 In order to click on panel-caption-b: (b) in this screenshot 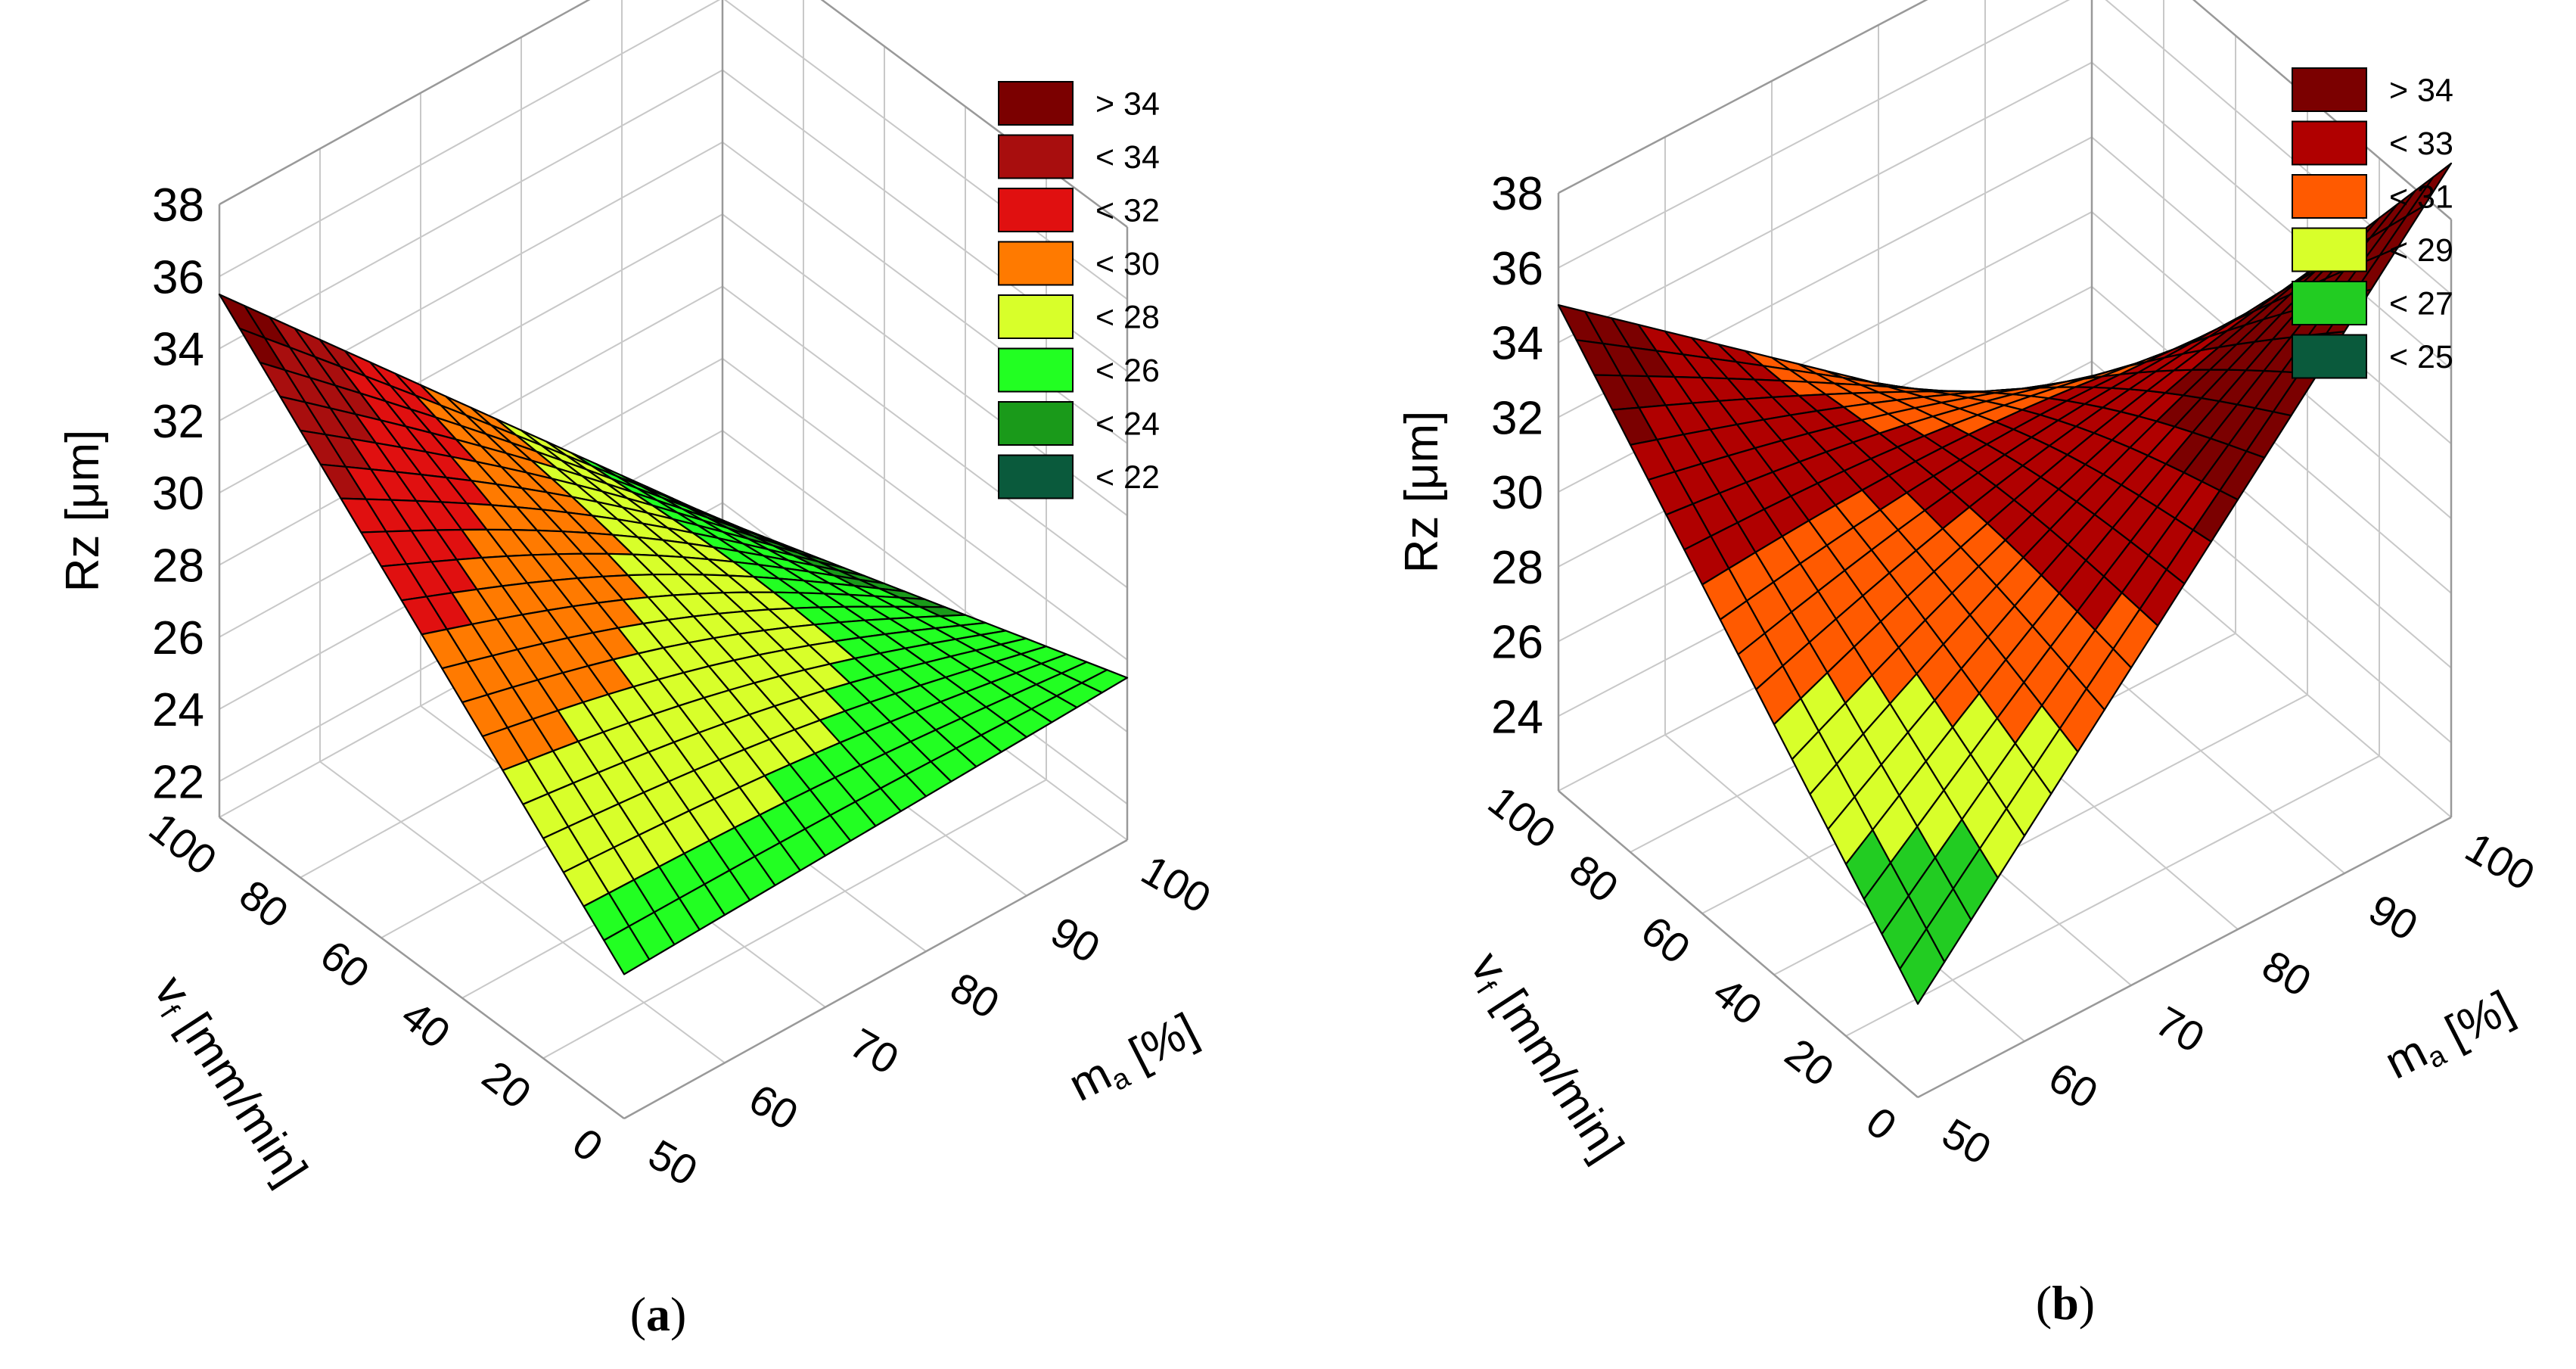, I will do `click(2065, 1303)`.